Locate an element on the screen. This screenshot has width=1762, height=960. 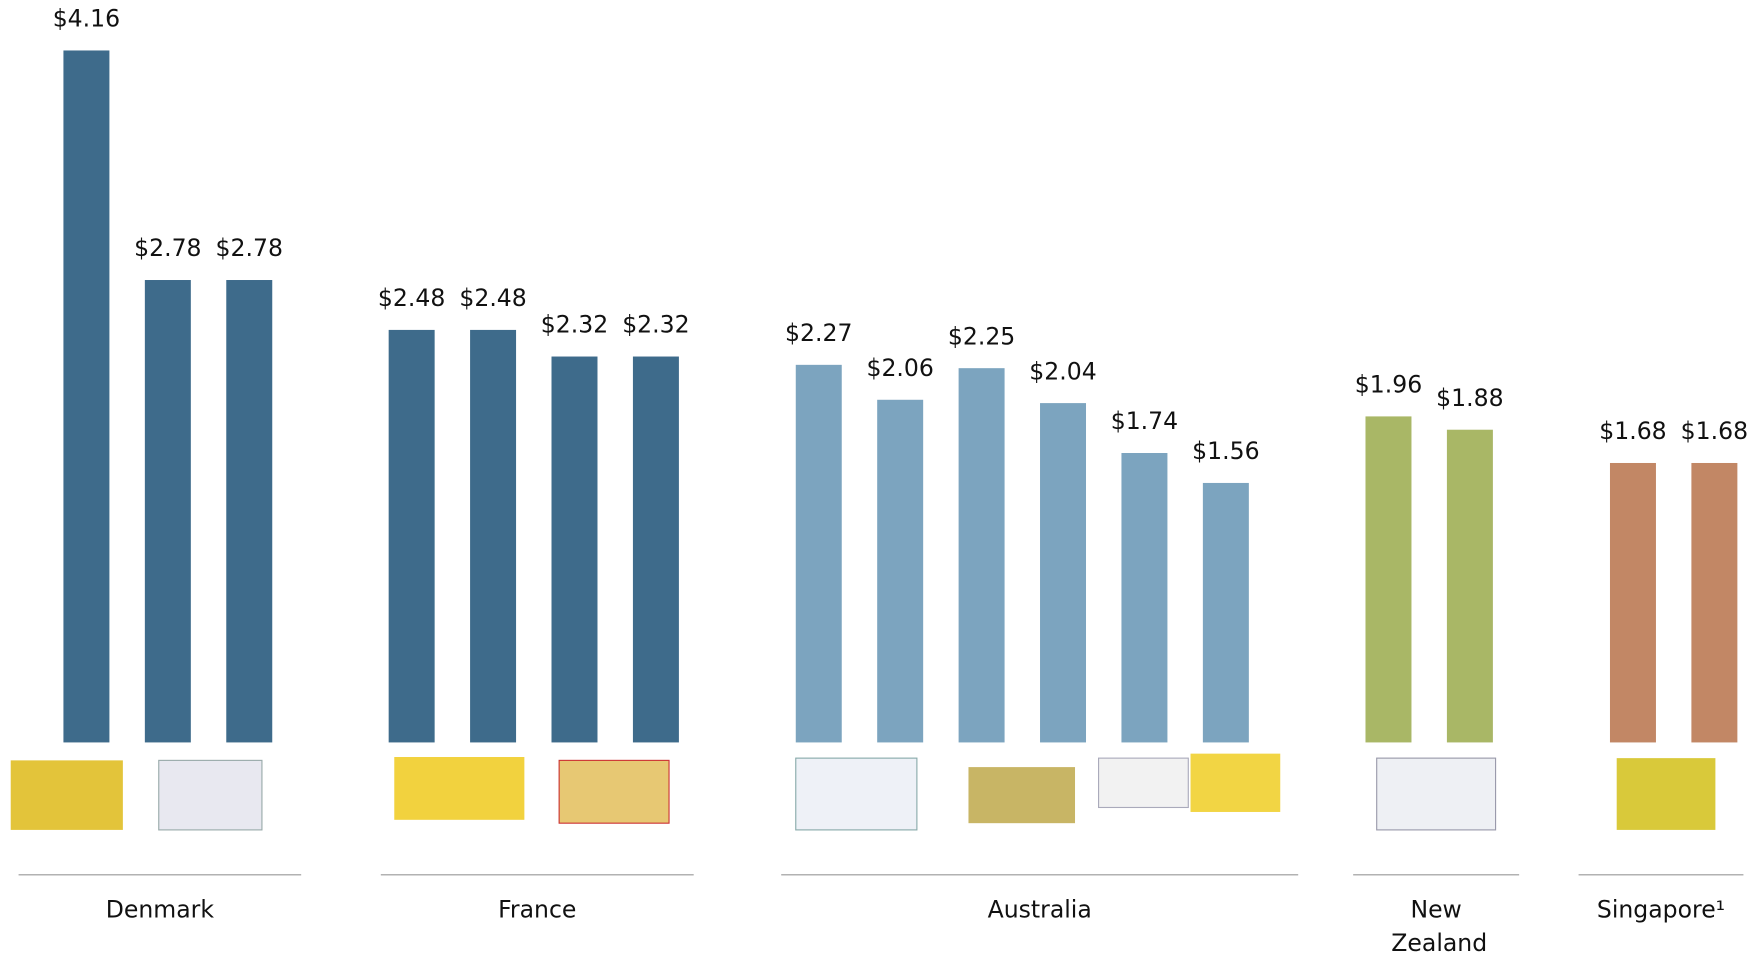
group-label-box: Singapore¹ is located at coordinates (1661, 909).